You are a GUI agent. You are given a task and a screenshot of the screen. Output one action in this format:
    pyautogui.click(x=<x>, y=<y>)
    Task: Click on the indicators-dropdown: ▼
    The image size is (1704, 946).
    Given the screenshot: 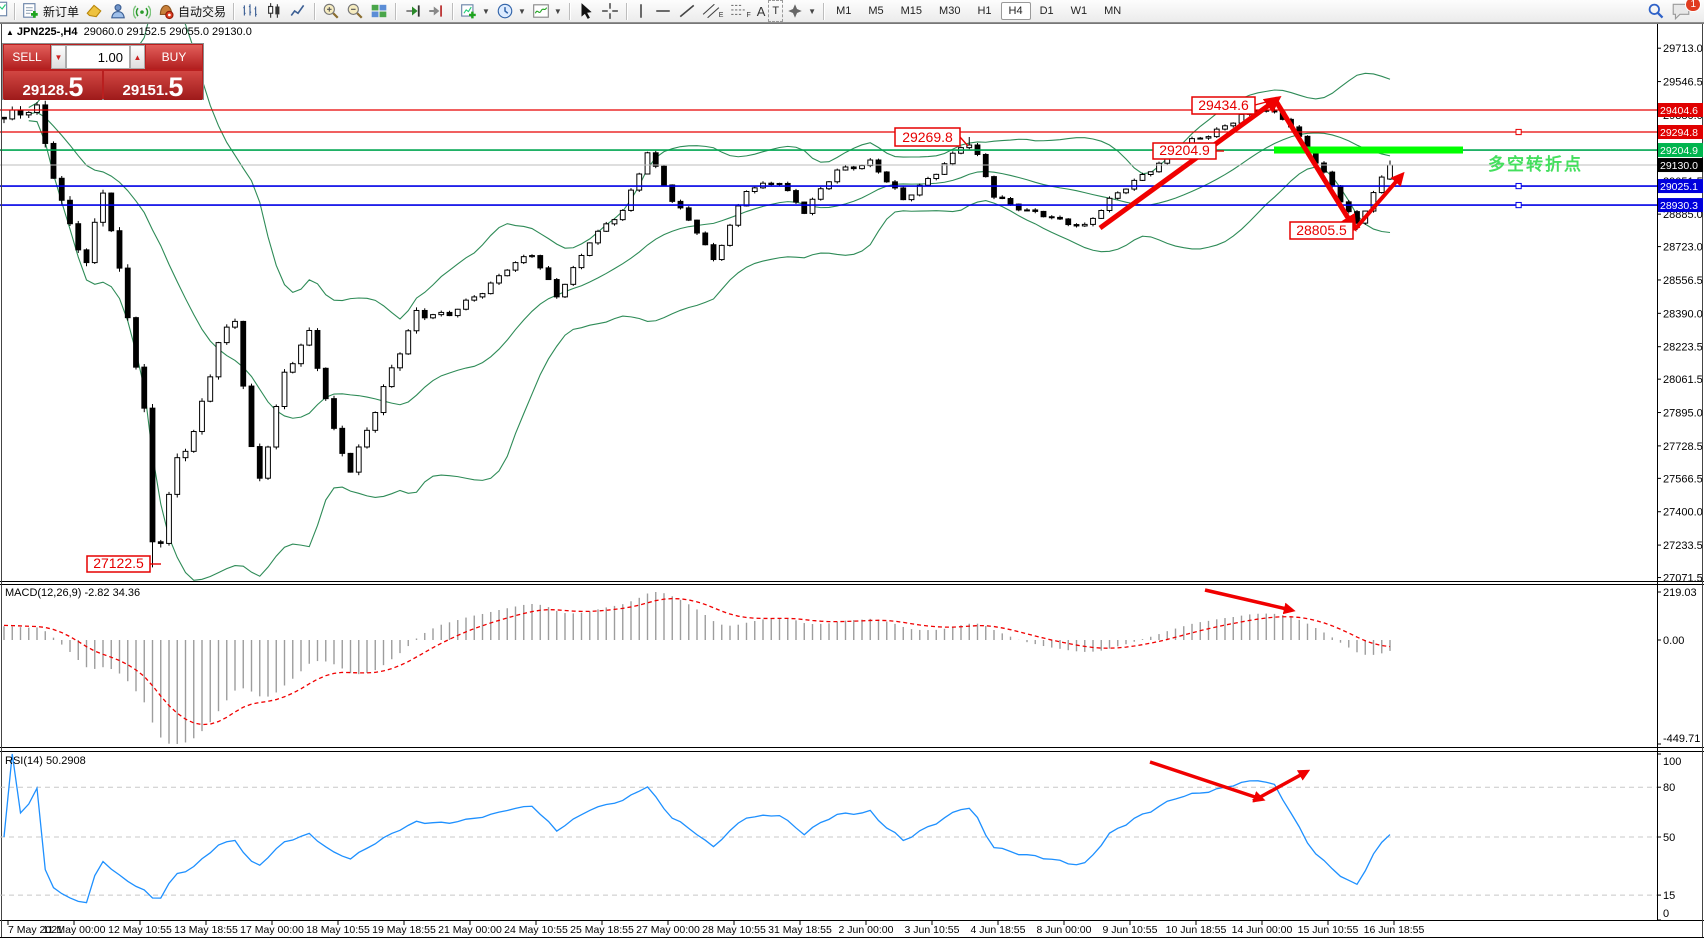 What is the action you would take?
    pyautogui.click(x=547, y=11)
    